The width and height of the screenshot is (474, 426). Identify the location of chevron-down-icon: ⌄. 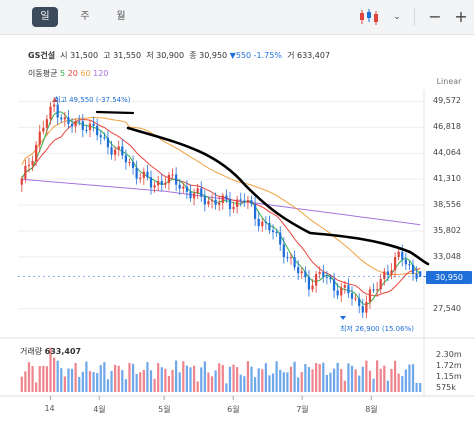
(397, 17).